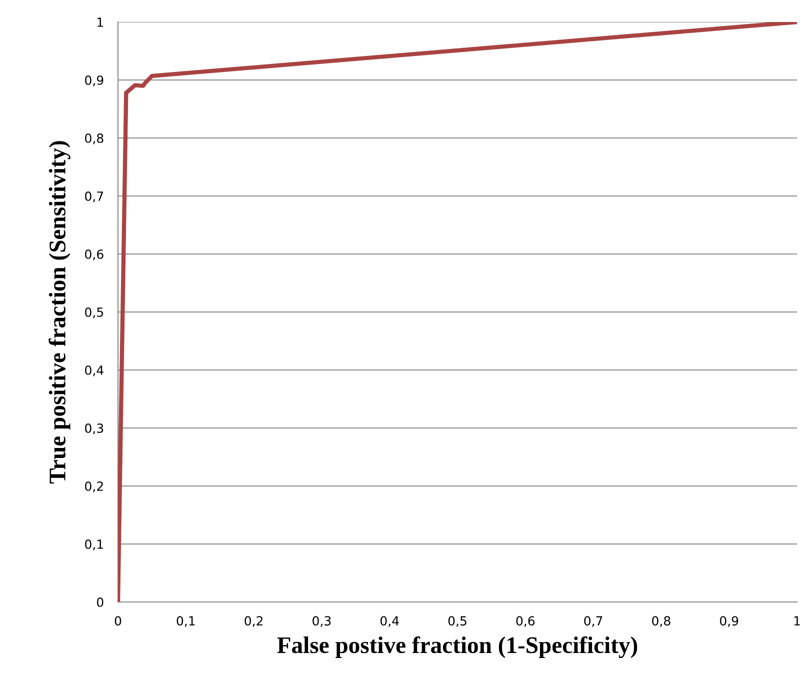  Describe the element at coordinates (321, 621) in the screenshot. I see `x-tick-label: 0,3` at that location.